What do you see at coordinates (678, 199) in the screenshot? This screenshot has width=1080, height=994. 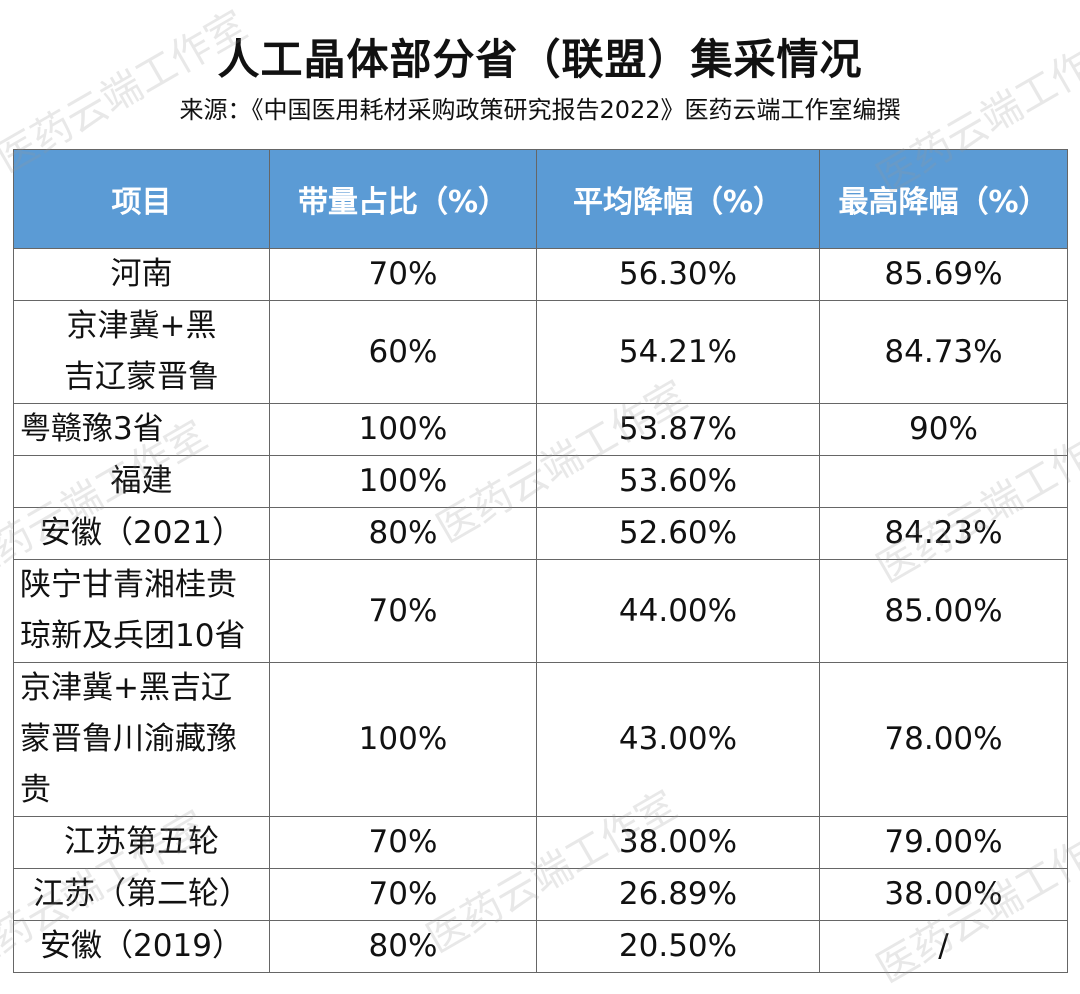 I see `col-header-avg-drop: 平均降幅（%）` at bounding box center [678, 199].